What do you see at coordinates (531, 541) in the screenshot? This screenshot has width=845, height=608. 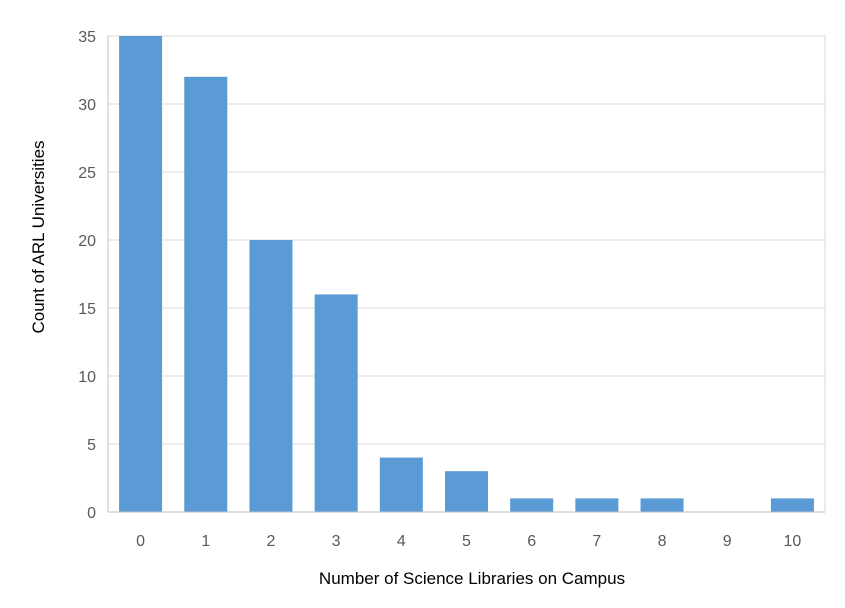 I see `x-tick-label: 6` at bounding box center [531, 541].